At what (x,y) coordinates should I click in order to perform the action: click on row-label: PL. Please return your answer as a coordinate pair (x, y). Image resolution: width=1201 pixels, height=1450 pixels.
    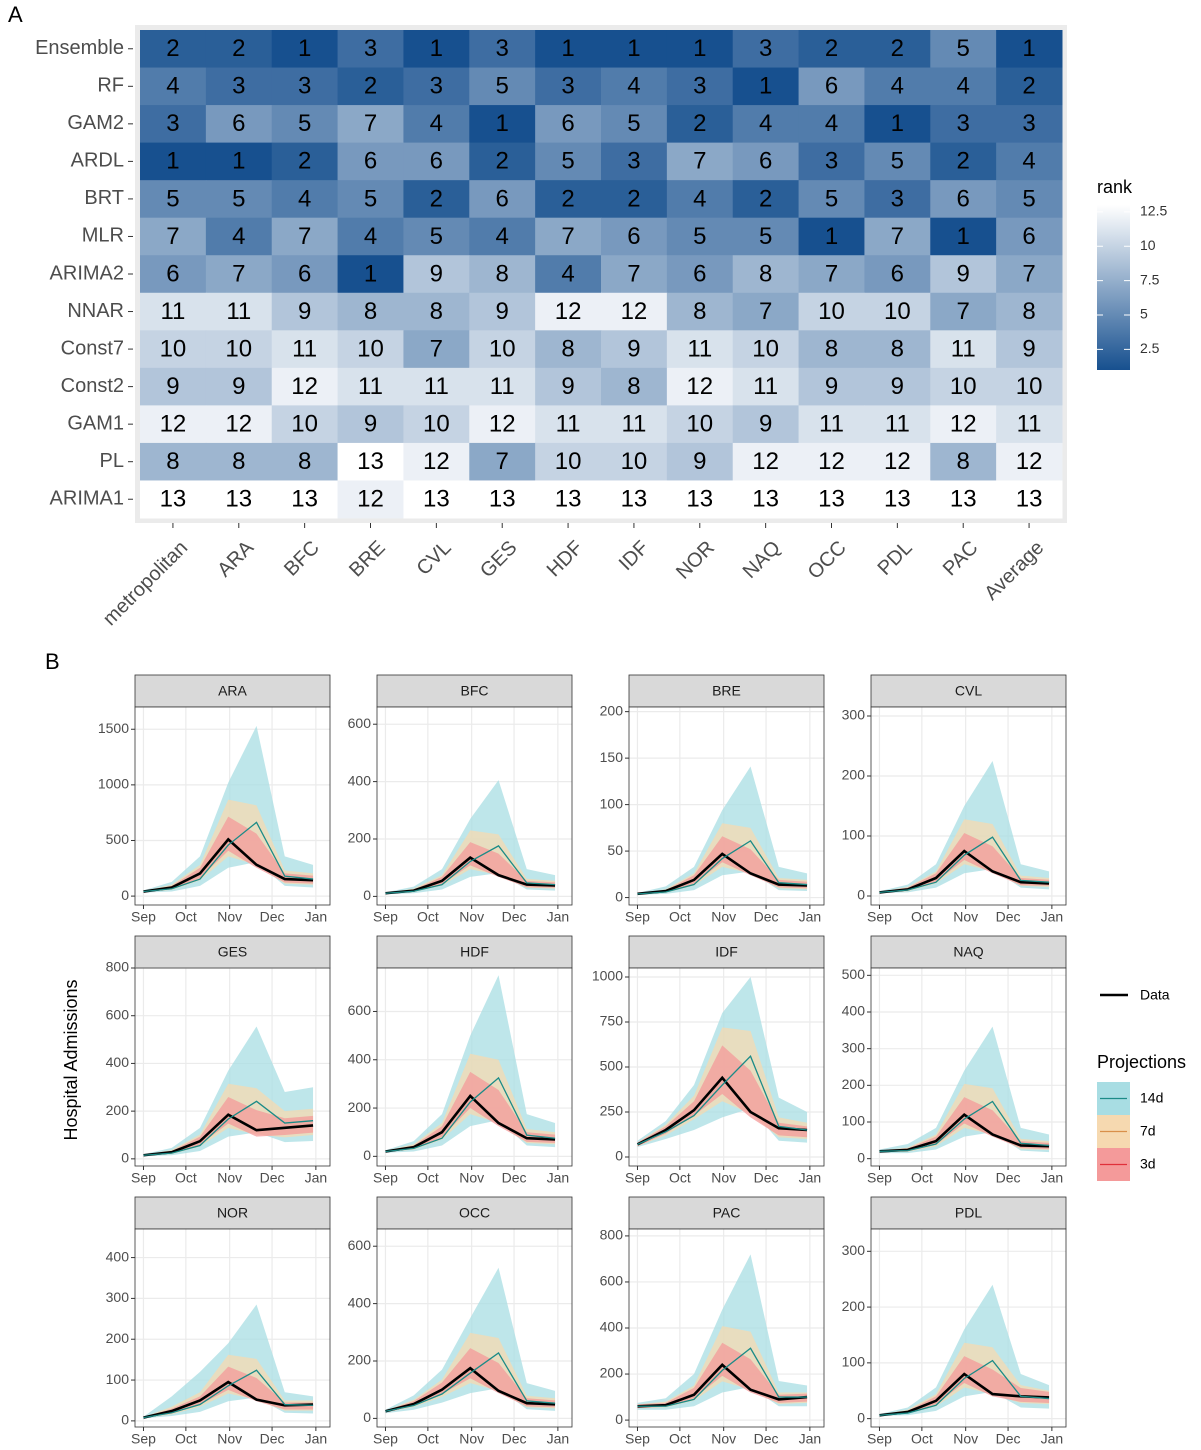
    Looking at the image, I should click on (112, 461).